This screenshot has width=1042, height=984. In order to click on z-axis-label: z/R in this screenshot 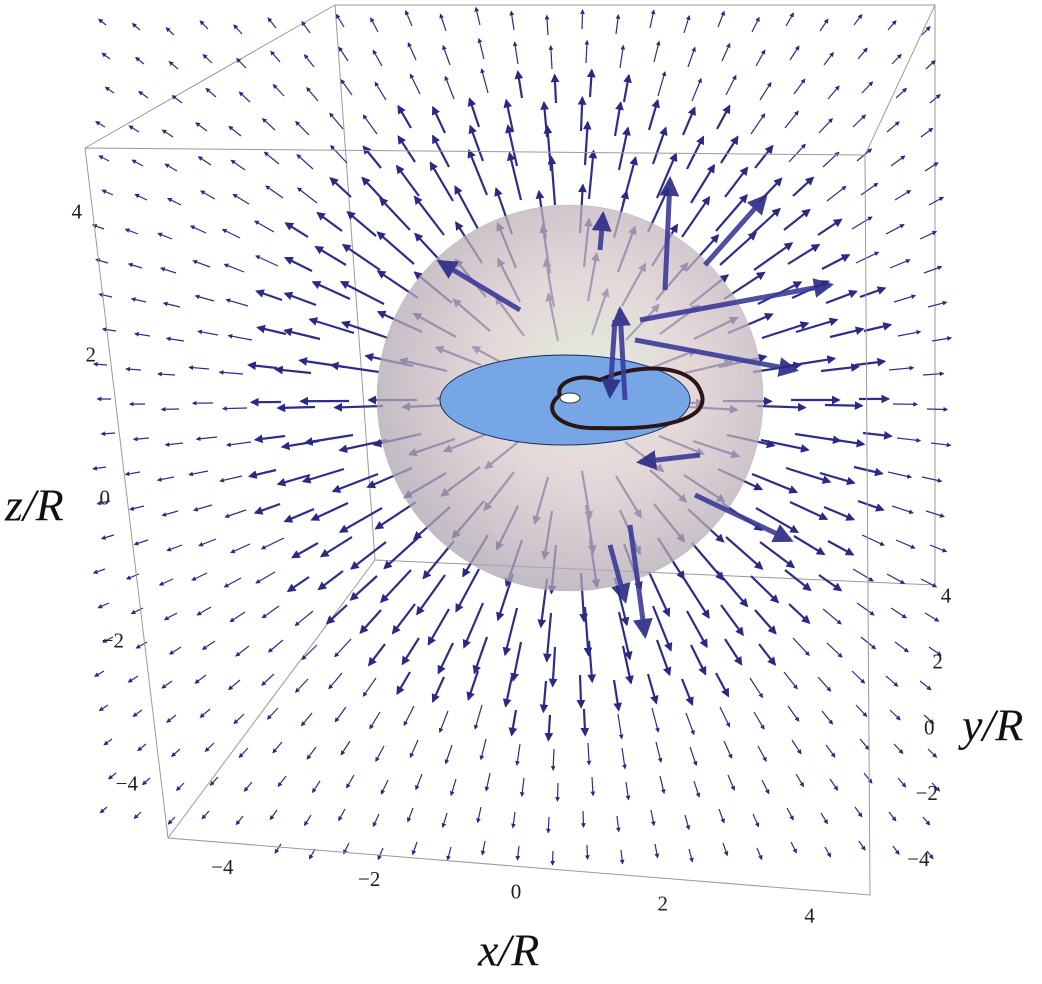, I will do `click(34, 505)`.